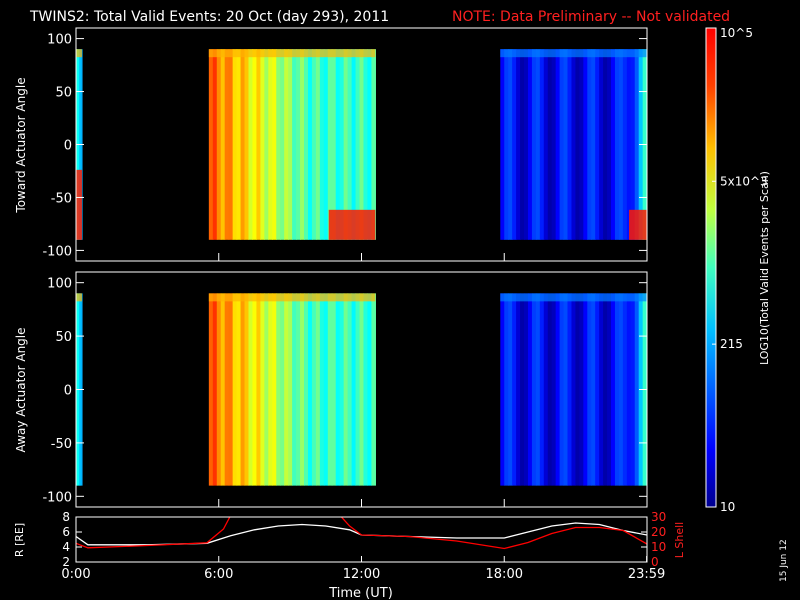 This screenshot has width=800, height=600. Describe the element at coordinates (658, 517) in the screenshot. I see `l-shell-tick-label: 30` at that location.